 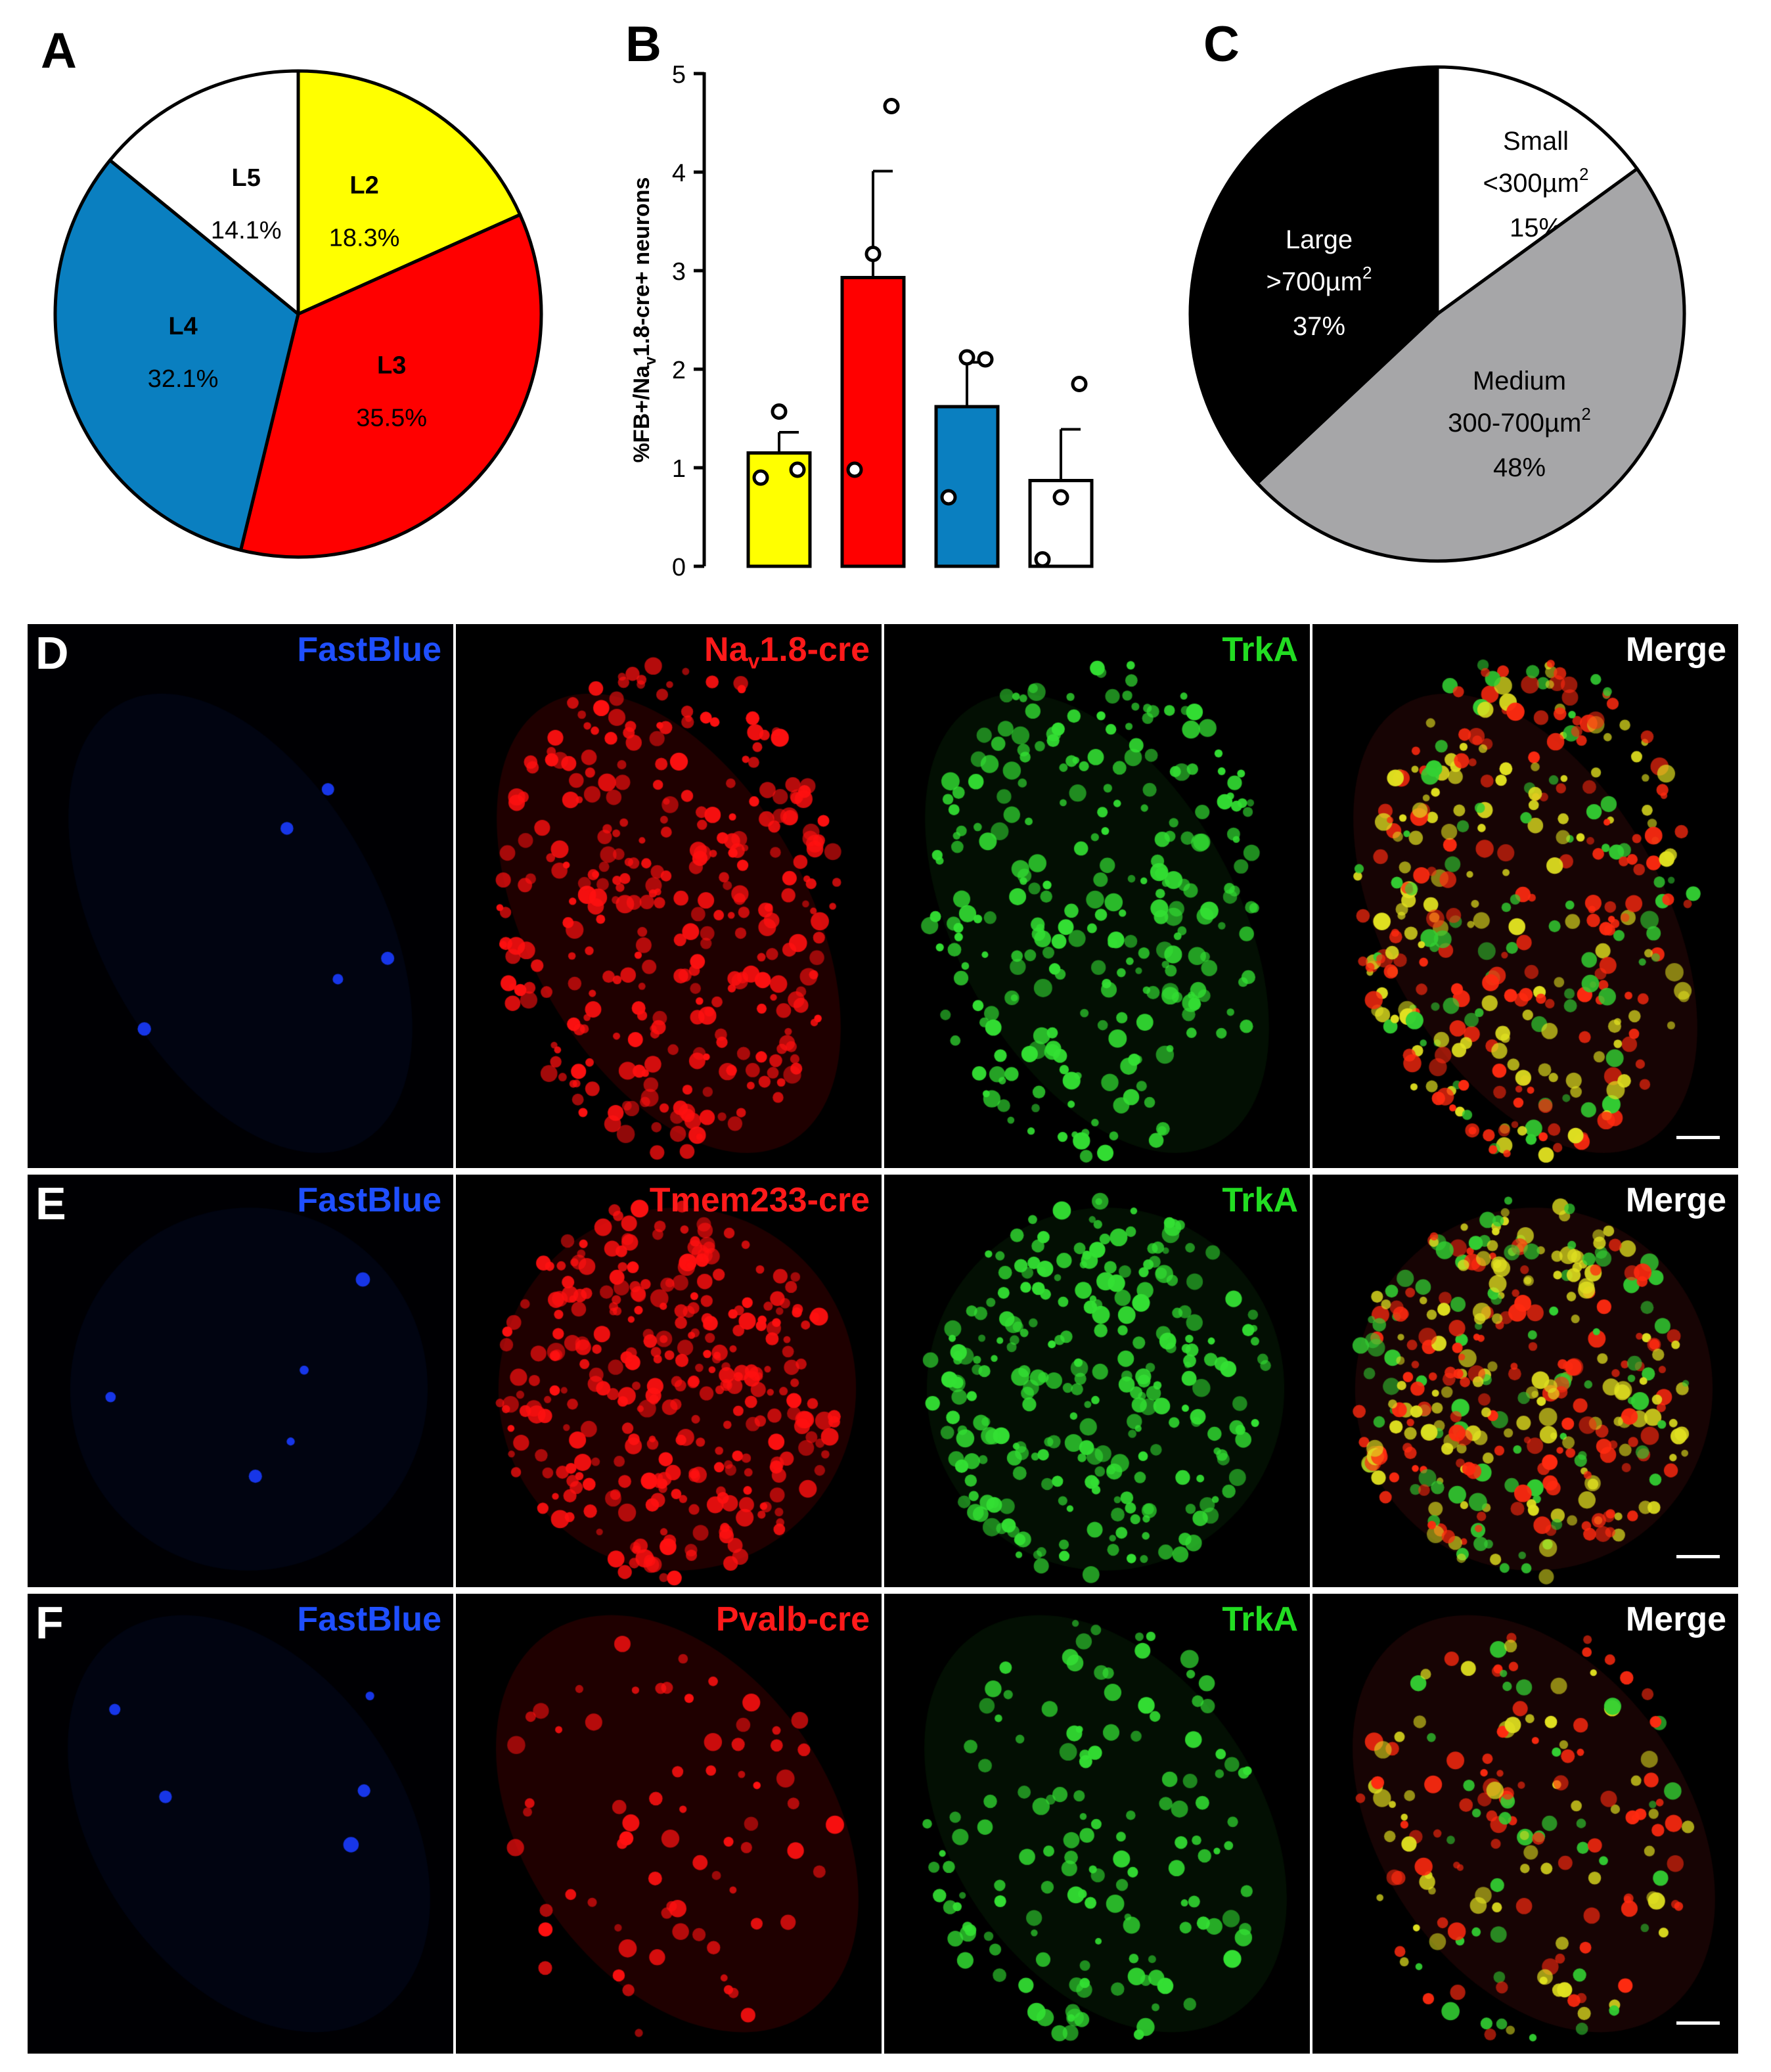 I want to click on pie-c-range-medium: 300-700µm2, so click(x=1519, y=421).